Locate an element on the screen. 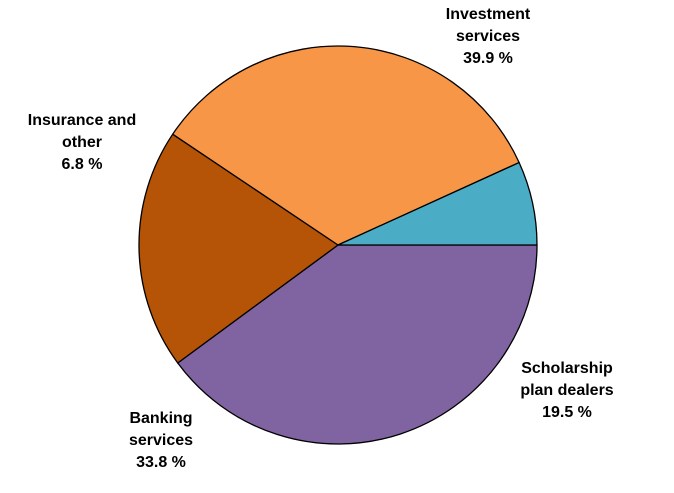 This screenshot has width=674, height=493. label-scholarship-plan-dealers: Scholarship plan dealers 19.5 % is located at coordinates (567, 390).